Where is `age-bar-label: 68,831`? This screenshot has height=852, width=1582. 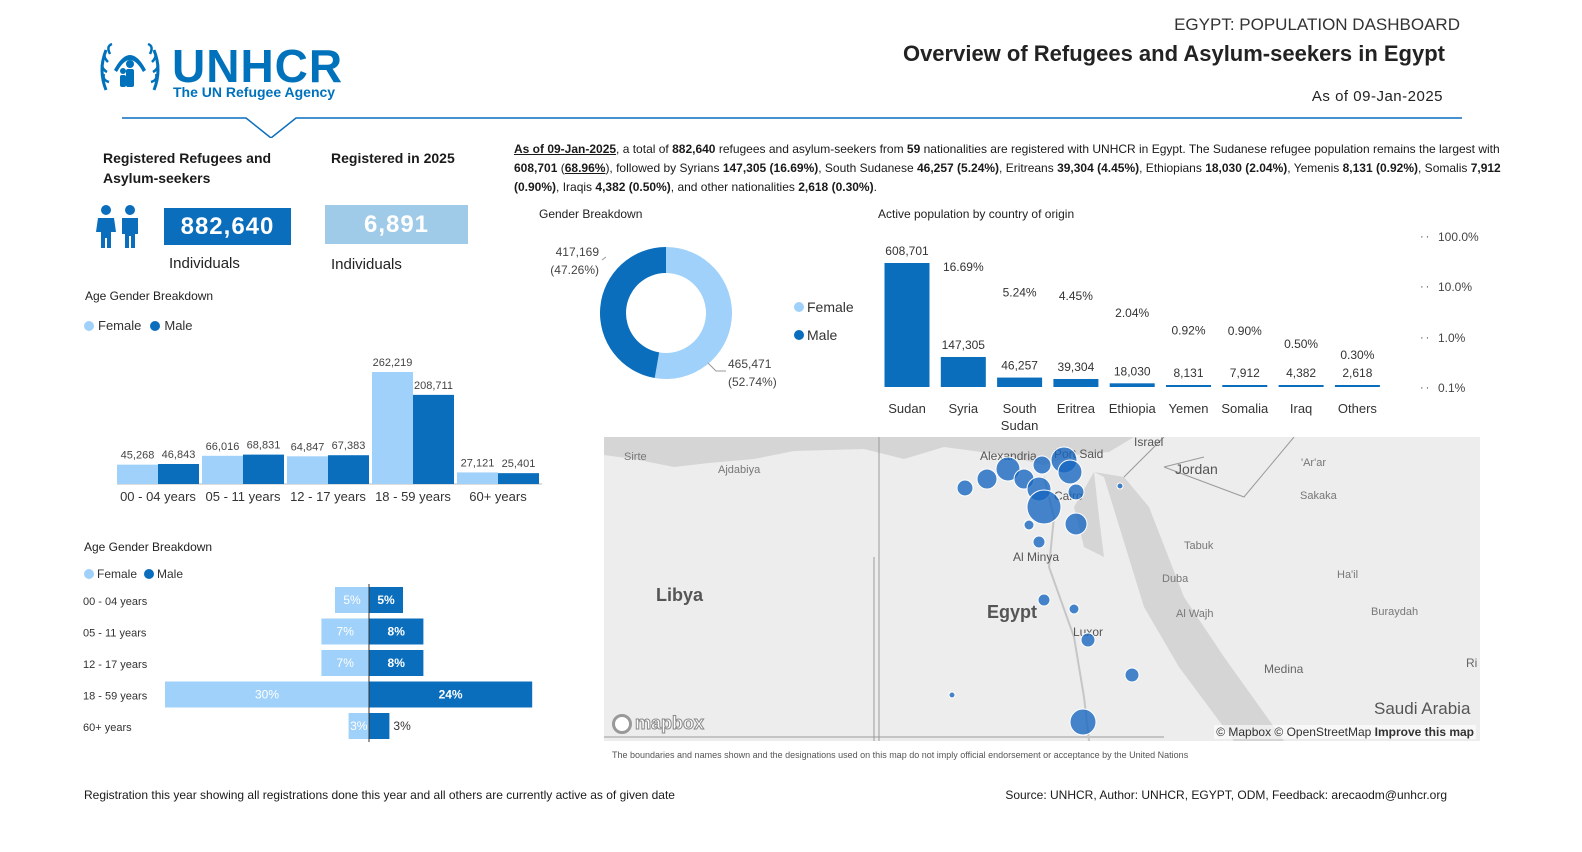
age-bar-label: 68,831 is located at coordinates (264, 446).